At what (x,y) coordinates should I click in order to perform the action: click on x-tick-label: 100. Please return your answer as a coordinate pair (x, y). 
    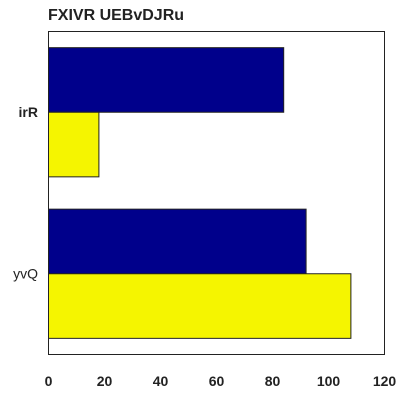
    Looking at the image, I should click on (329, 381).